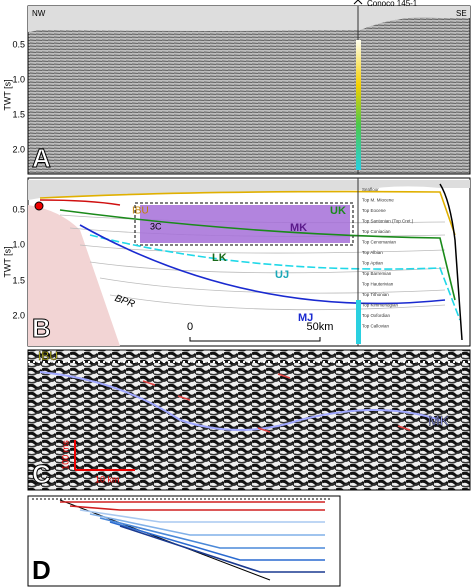 Image resolution: width=474 pixels, height=587 pixels. I want to click on horizon-label: Top Oxfordian, so click(376, 315).